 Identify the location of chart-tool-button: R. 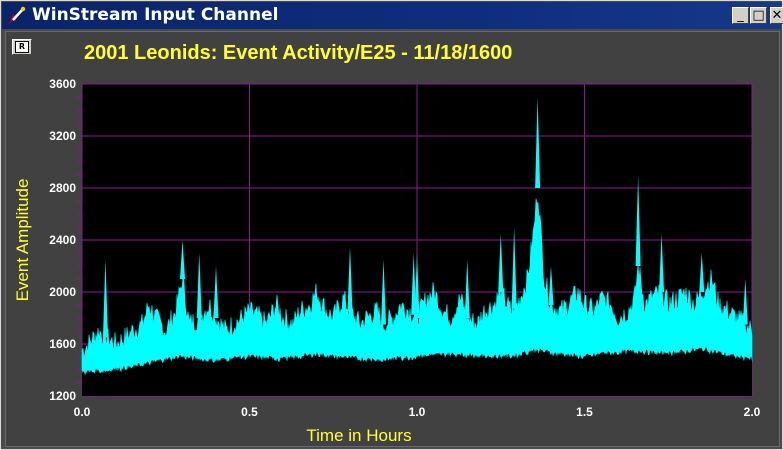
(22, 47).